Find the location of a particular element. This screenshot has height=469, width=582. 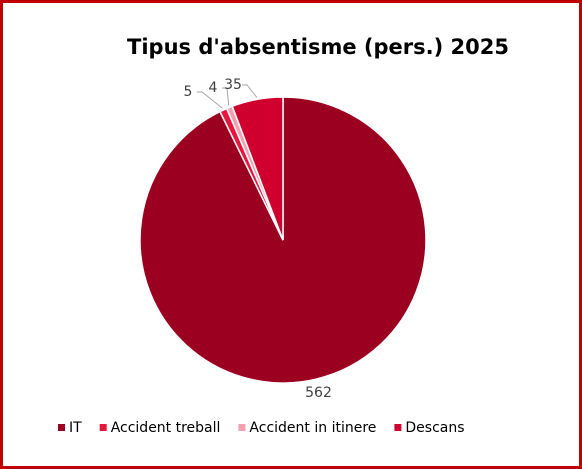

chart-title: Tipus d'absentisme (pers.) 2025 is located at coordinates (318, 47).